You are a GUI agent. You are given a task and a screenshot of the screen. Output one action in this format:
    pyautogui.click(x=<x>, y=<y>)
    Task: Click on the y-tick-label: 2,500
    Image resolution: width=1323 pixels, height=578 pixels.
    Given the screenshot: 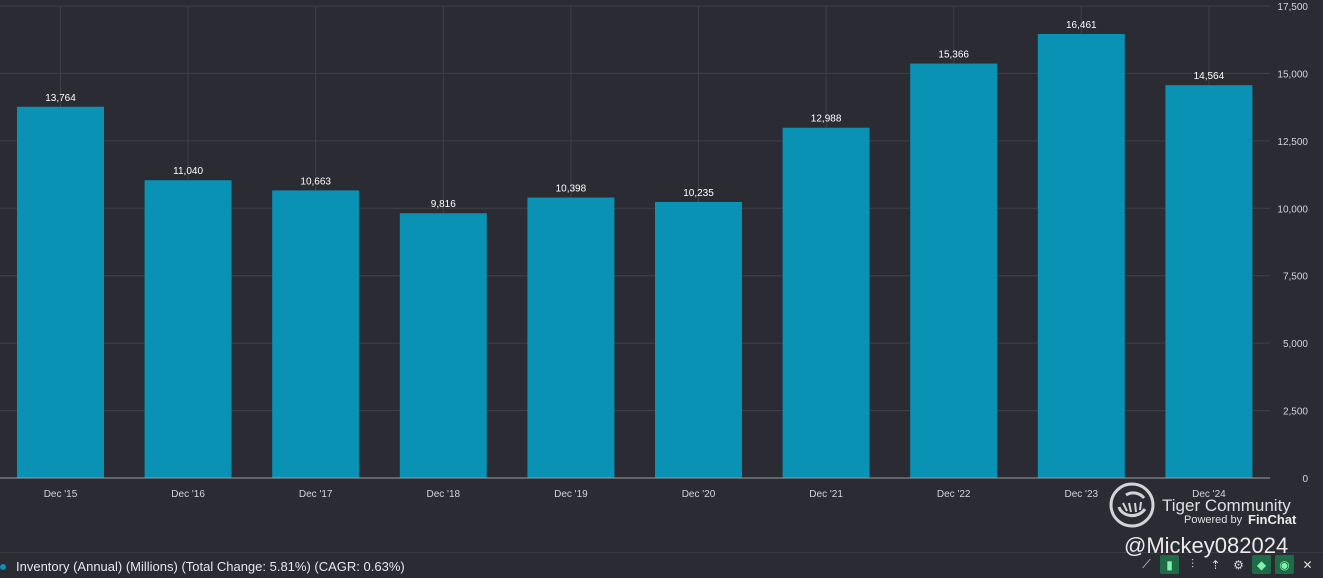 What is the action you would take?
    pyautogui.click(x=1295, y=412)
    